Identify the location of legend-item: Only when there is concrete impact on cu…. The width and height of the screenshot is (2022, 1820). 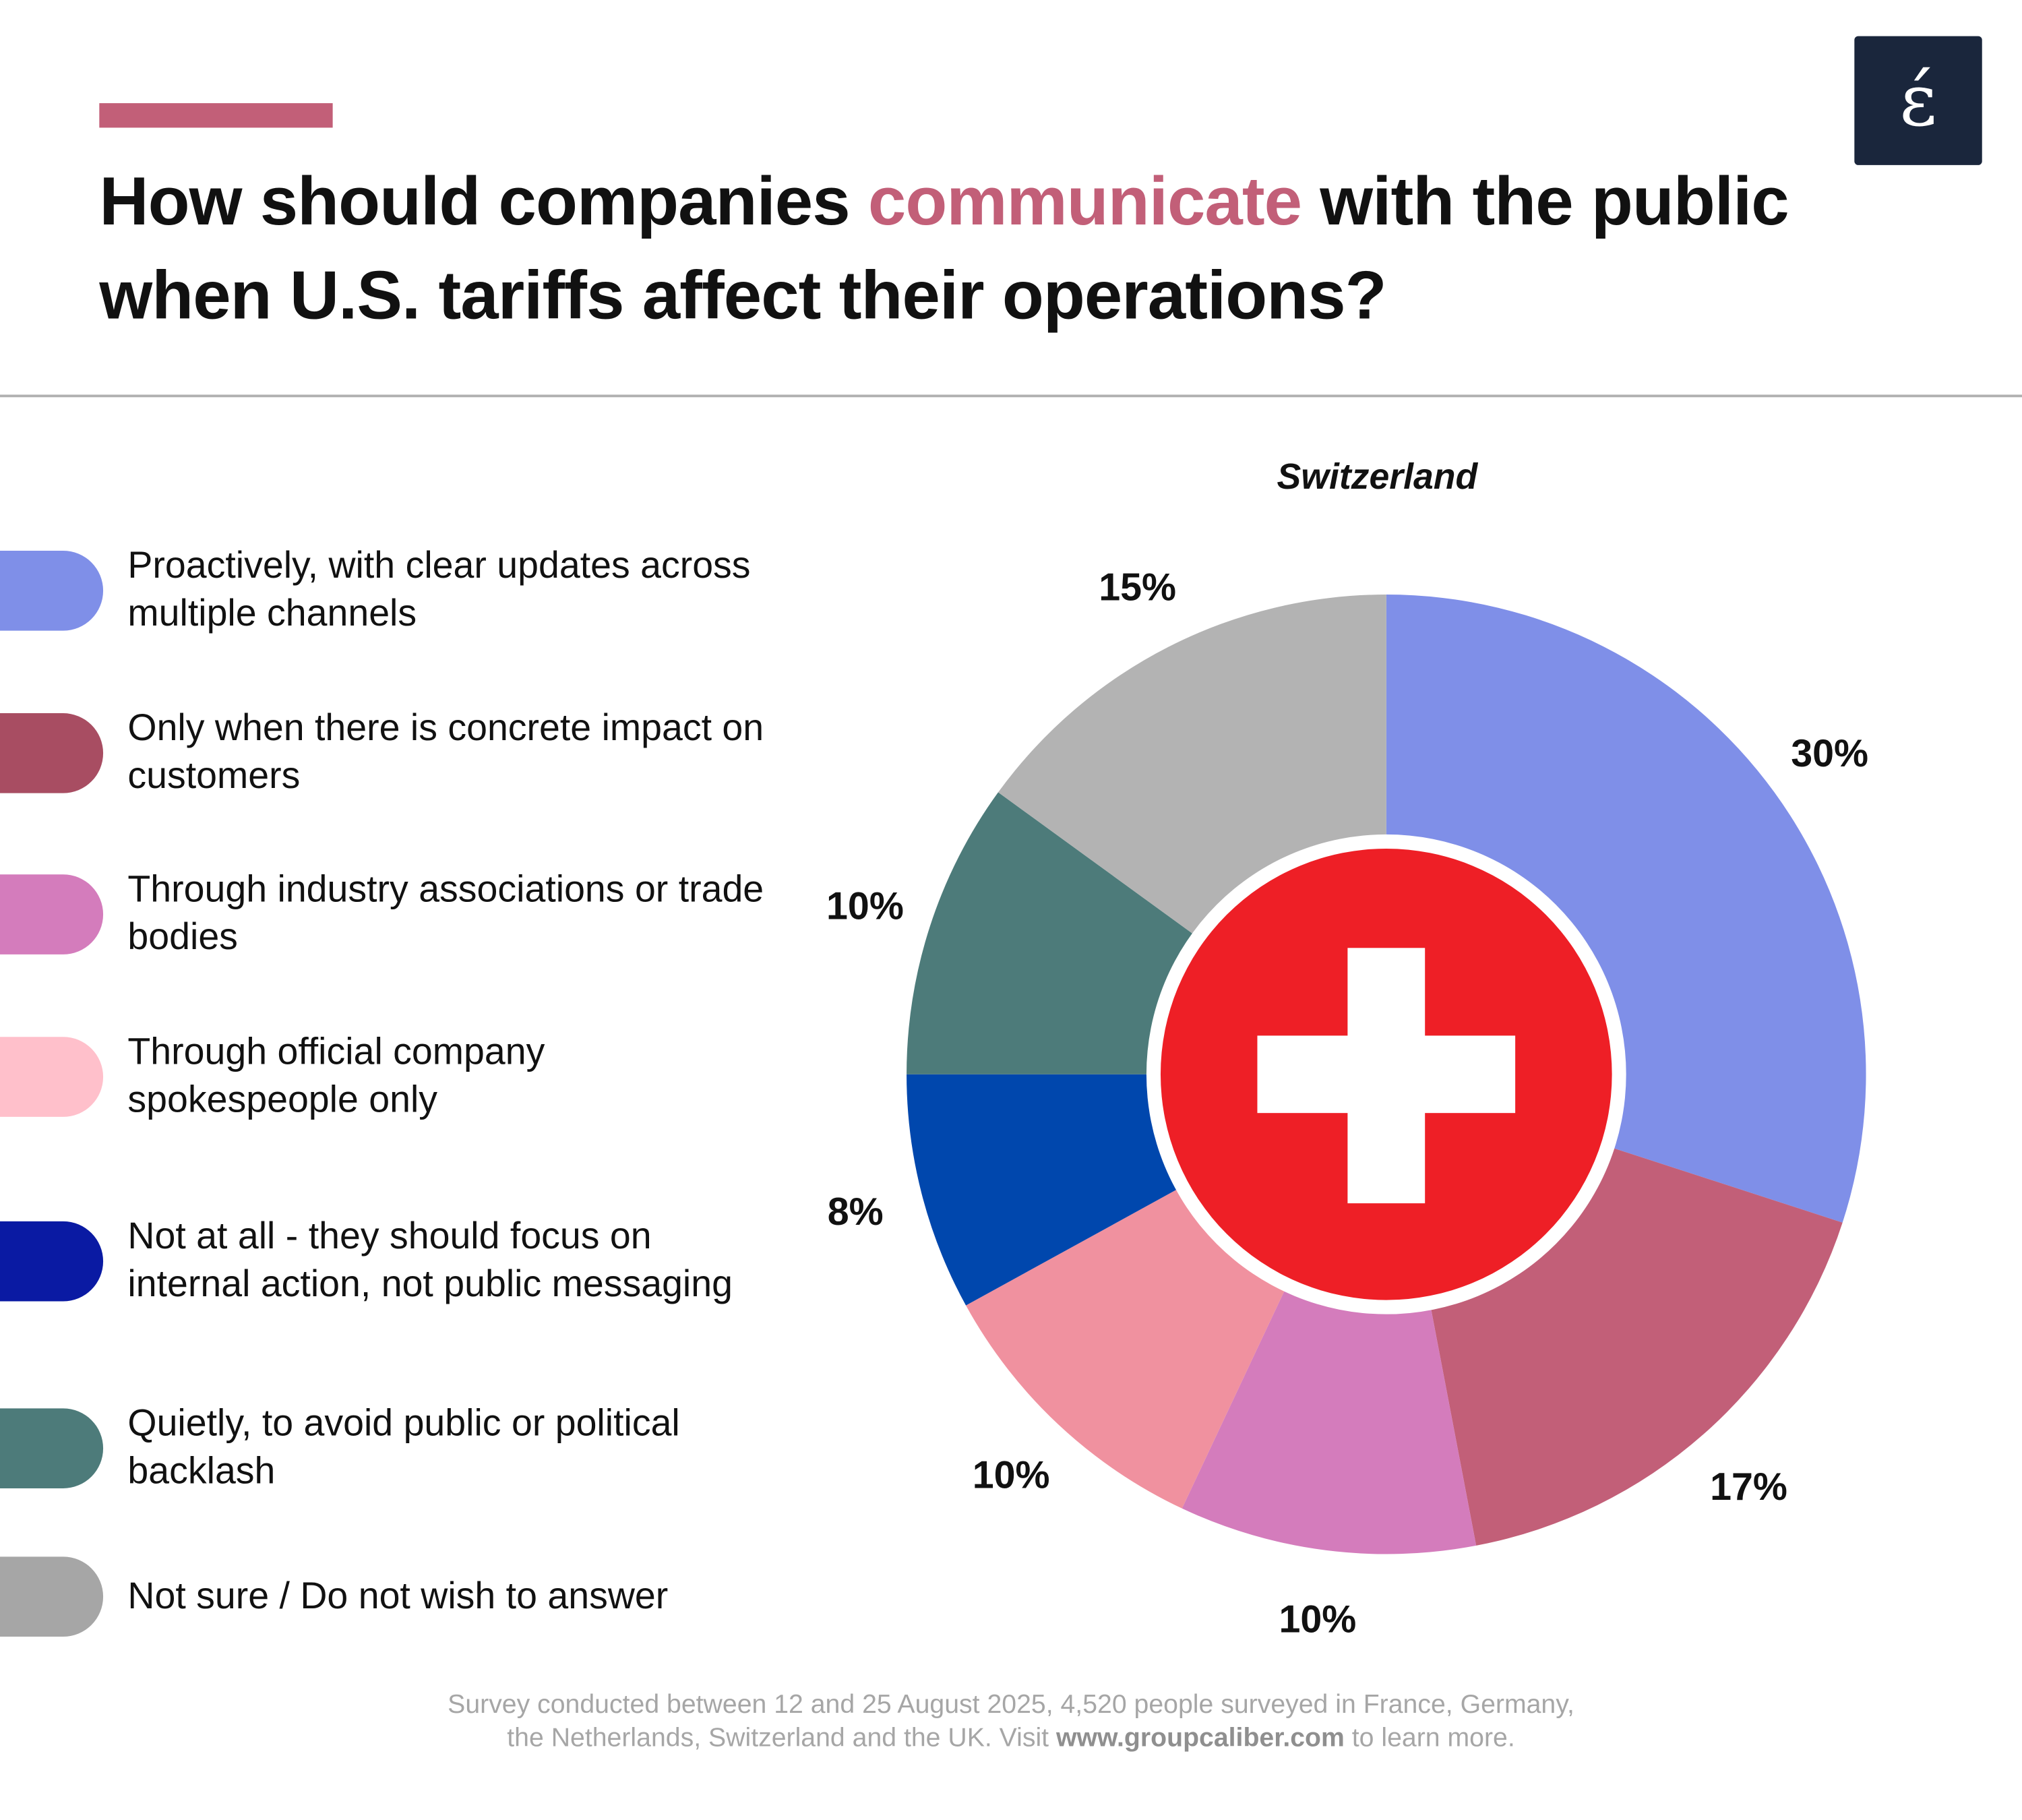
(386, 753).